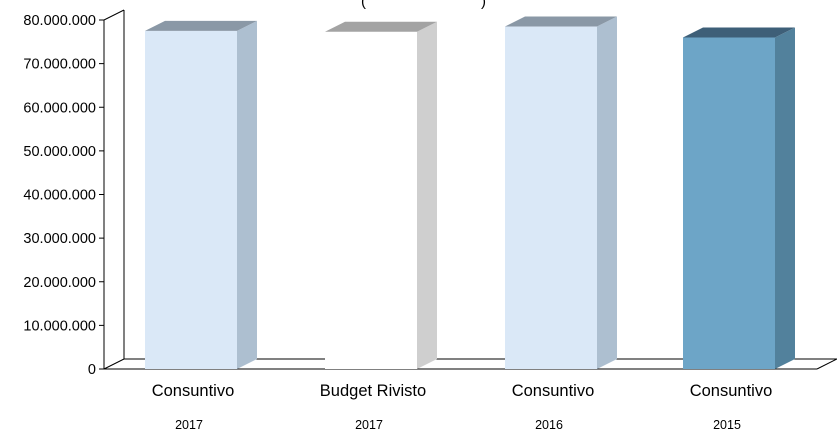 Image resolution: width=837 pixels, height=433 pixels. I want to click on floor-left-edge, so click(114, 364).